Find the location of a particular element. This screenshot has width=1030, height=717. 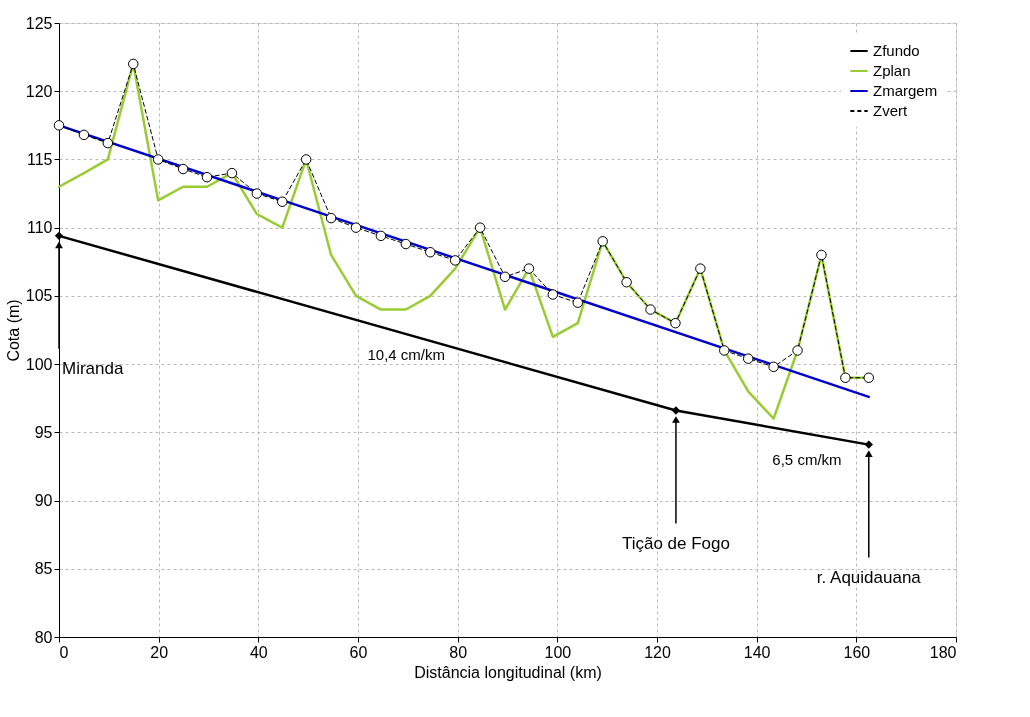

y-tick-label: 95 is located at coordinates (43, 432).